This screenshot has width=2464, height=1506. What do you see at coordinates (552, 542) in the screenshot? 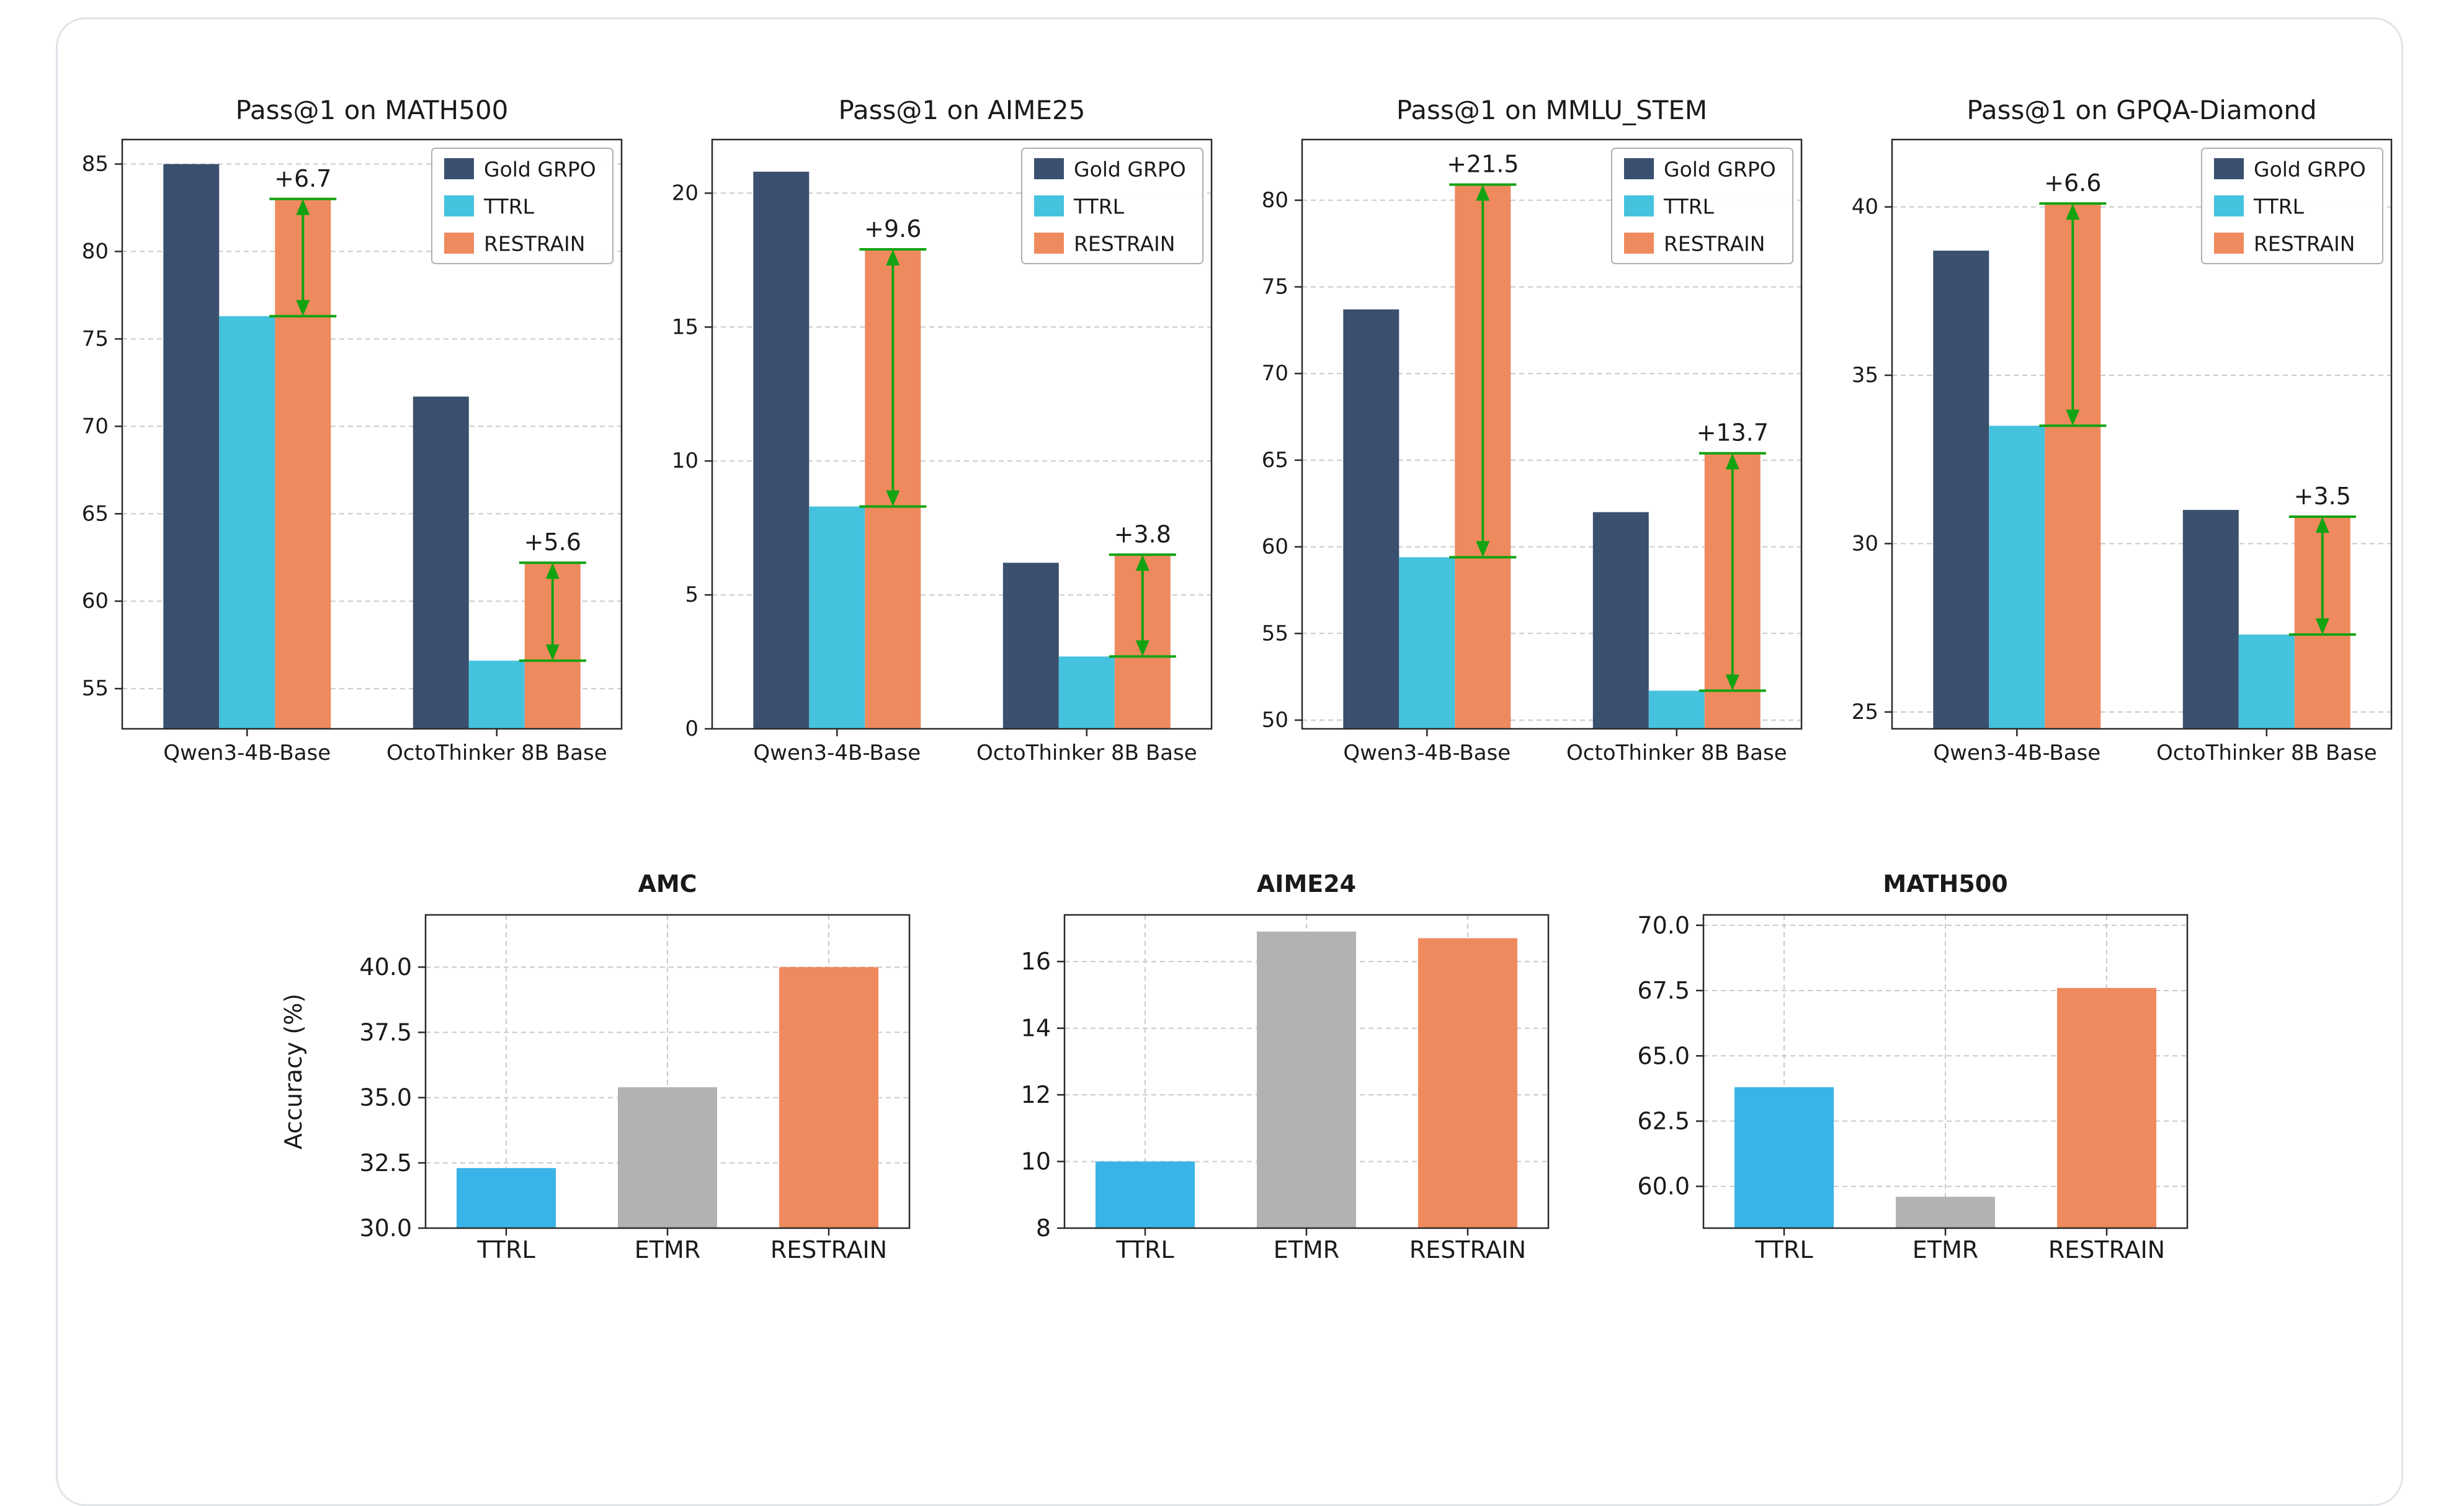
I see `gain-label: +5.6` at bounding box center [552, 542].